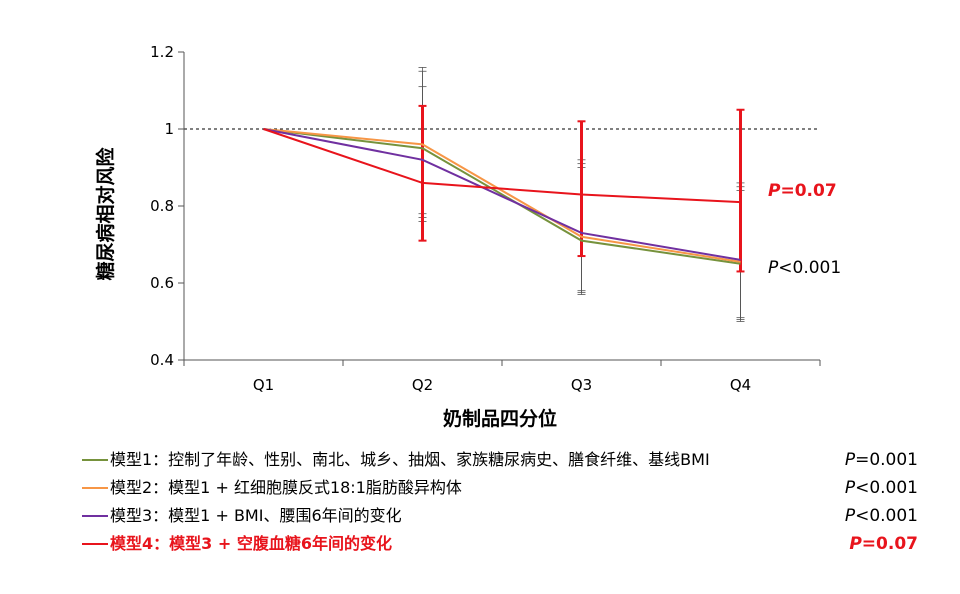  I want to click on legend-p-letter-model3: P, so click(850, 516).